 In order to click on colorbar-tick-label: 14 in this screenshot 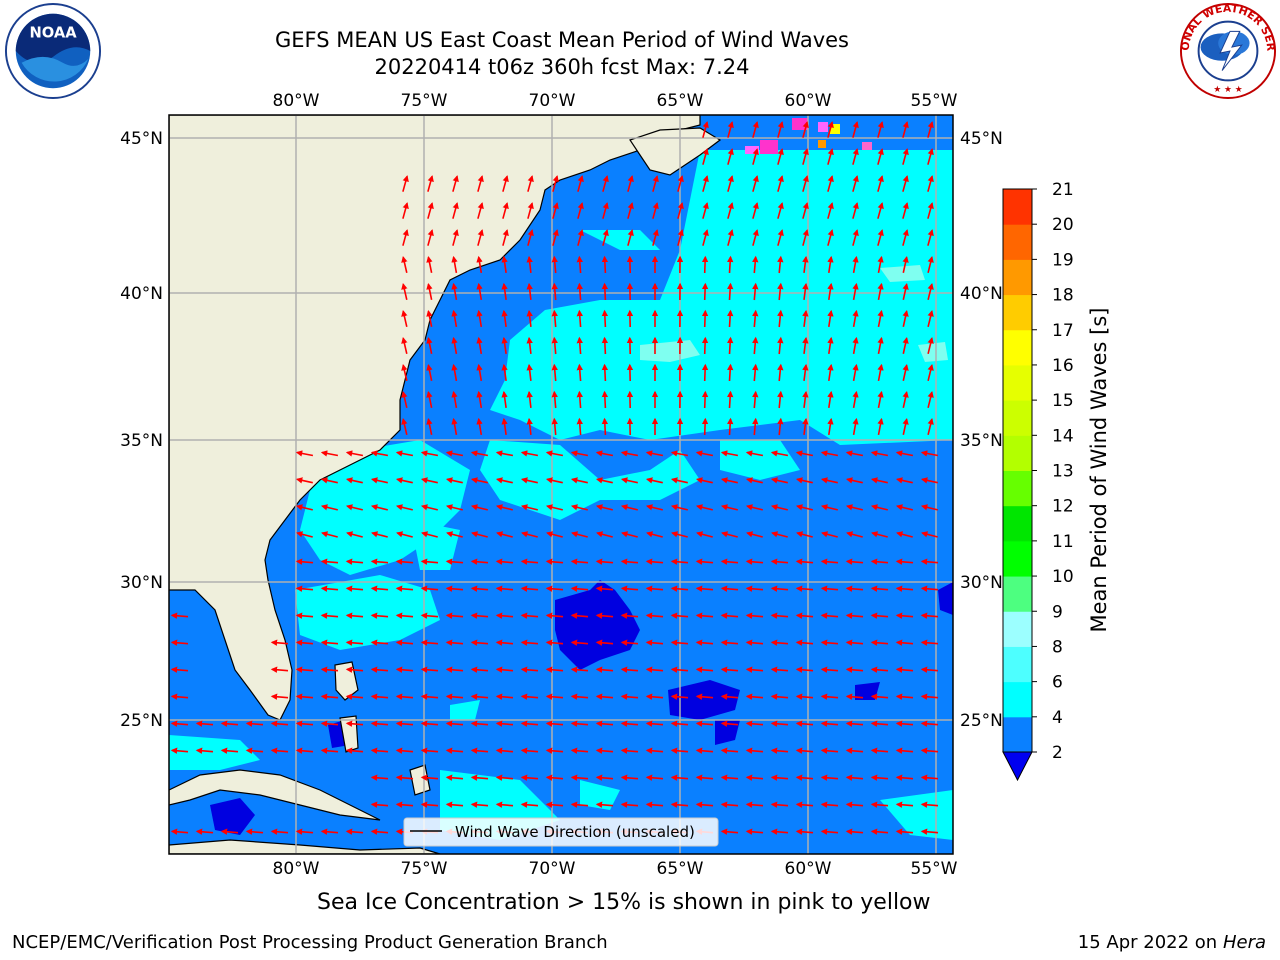, I will do `click(1063, 436)`.